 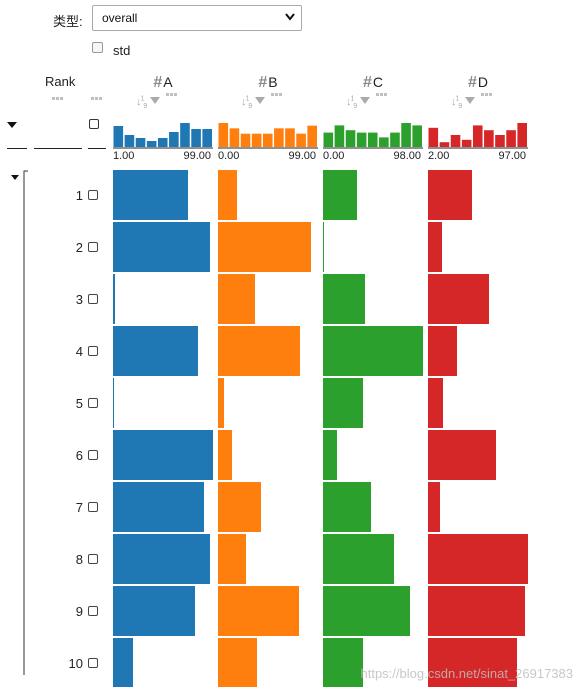 I want to click on rank-drag-handle, so click(x=58, y=99).